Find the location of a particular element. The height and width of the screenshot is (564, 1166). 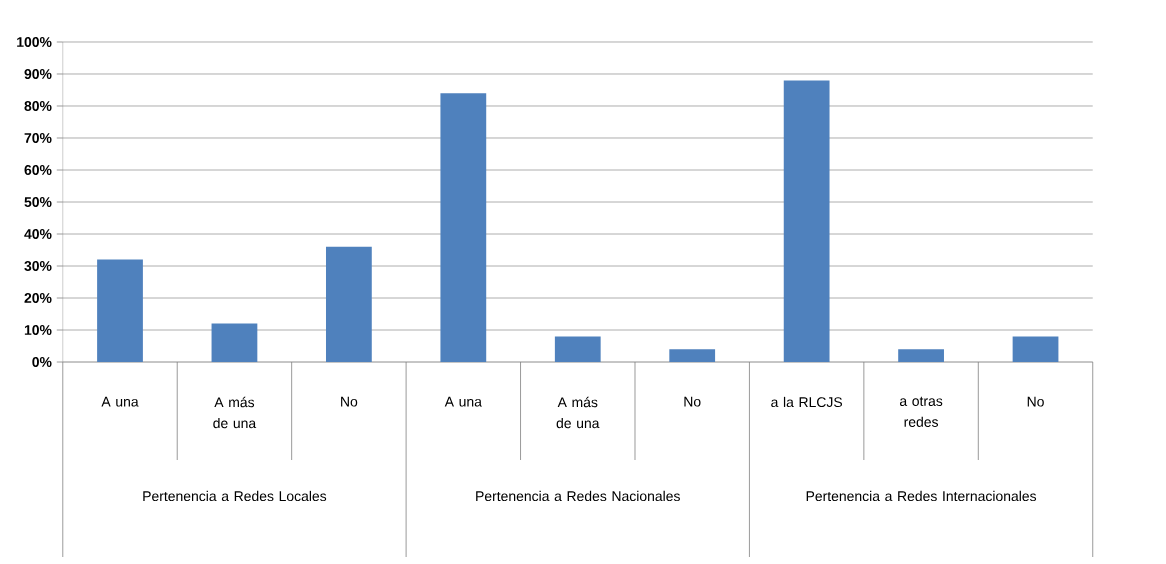

text: Pertenencia a Redes Nacionales is located at coordinates (578, 496).